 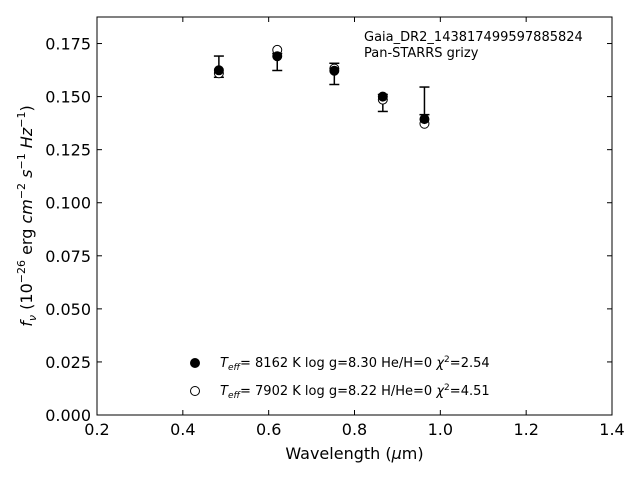 What do you see at coordinates (525, 429) in the screenshot?
I see `x-tick-label: 1.2` at bounding box center [525, 429].